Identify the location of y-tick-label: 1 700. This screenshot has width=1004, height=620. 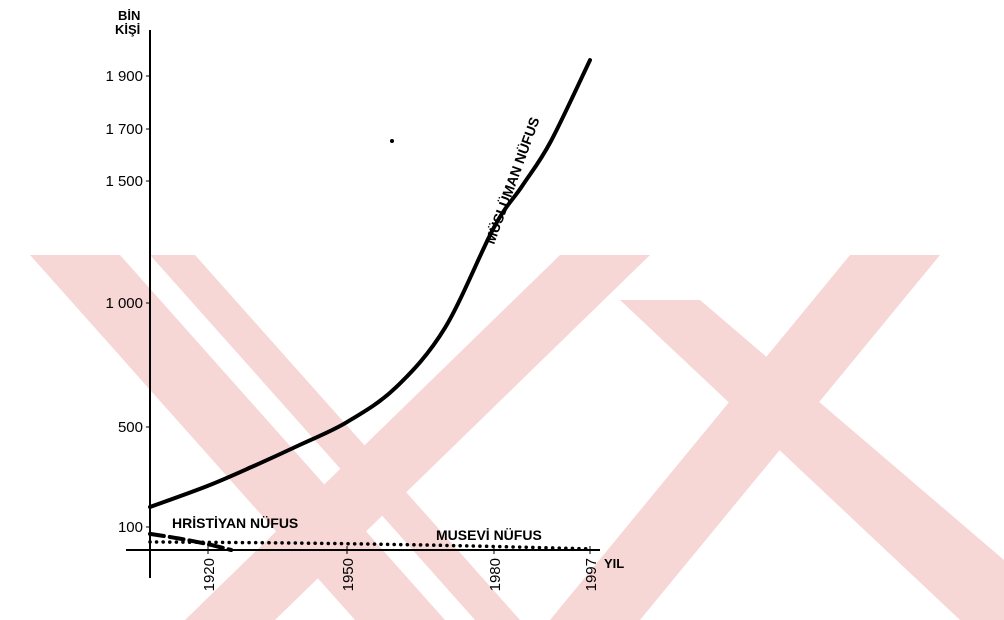
(124, 129).